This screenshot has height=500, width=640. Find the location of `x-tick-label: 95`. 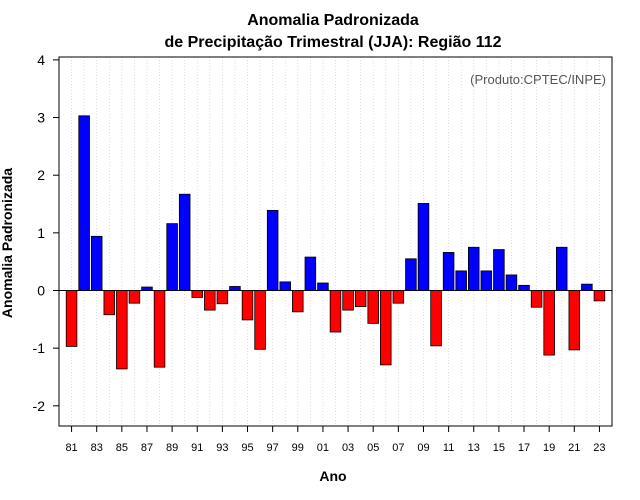

x-tick-label: 95 is located at coordinates (247, 448).